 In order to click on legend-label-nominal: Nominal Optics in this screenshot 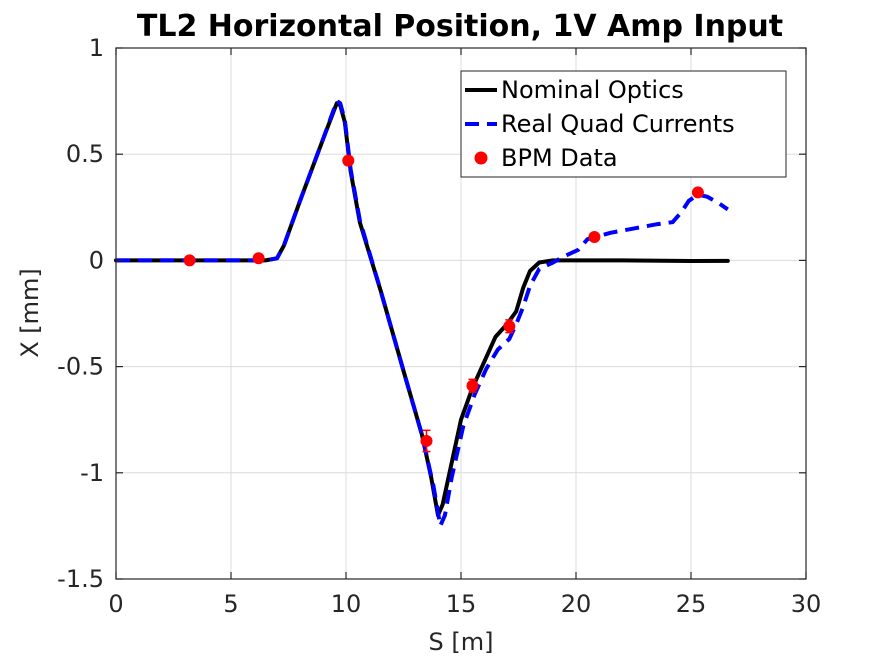, I will do `click(592, 90)`.